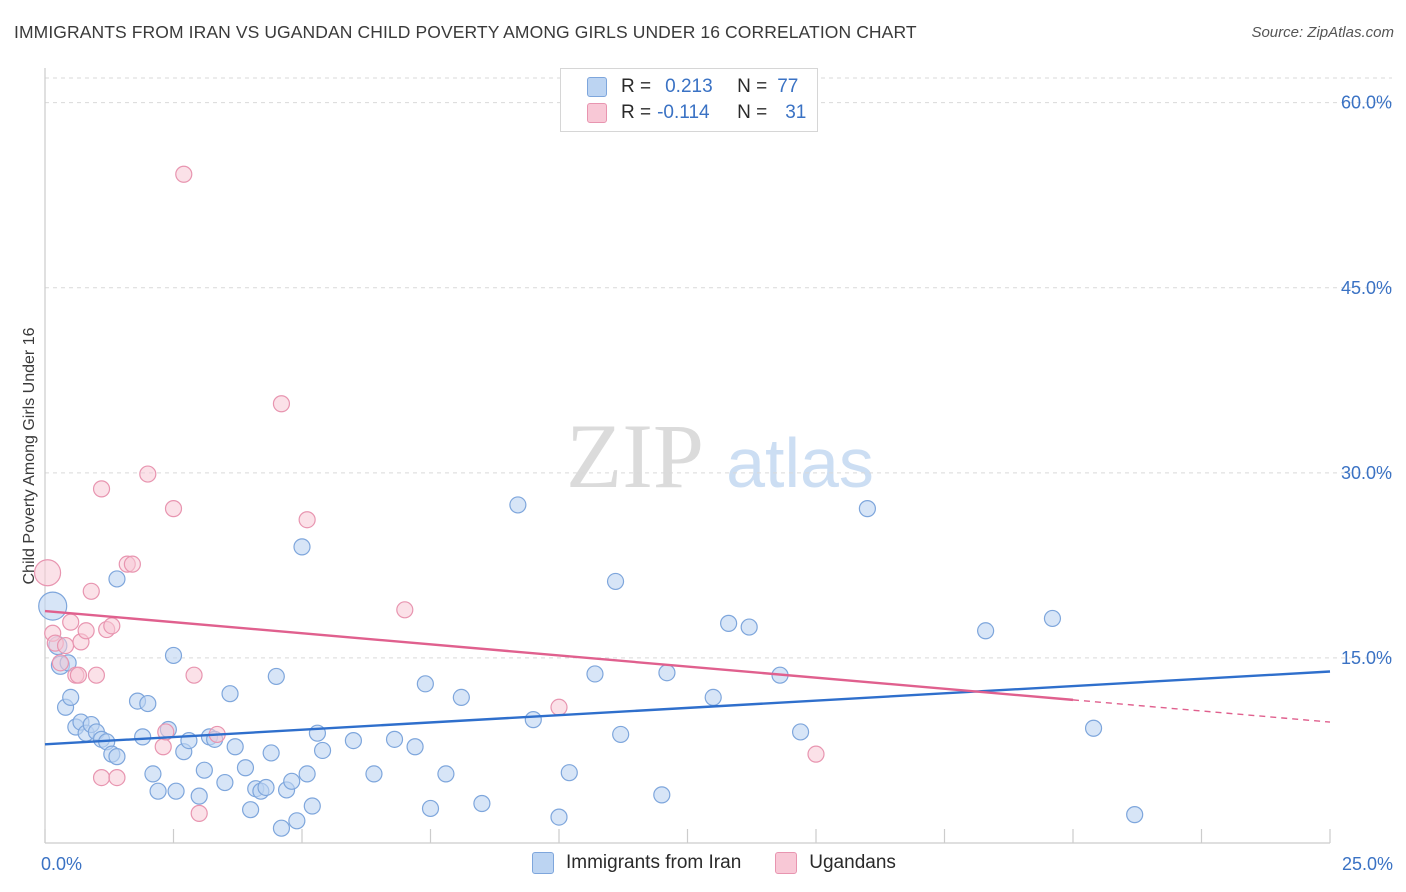 This screenshot has width=1406, height=892. I want to click on legend-n-value-iran: 77, so click(788, 86).